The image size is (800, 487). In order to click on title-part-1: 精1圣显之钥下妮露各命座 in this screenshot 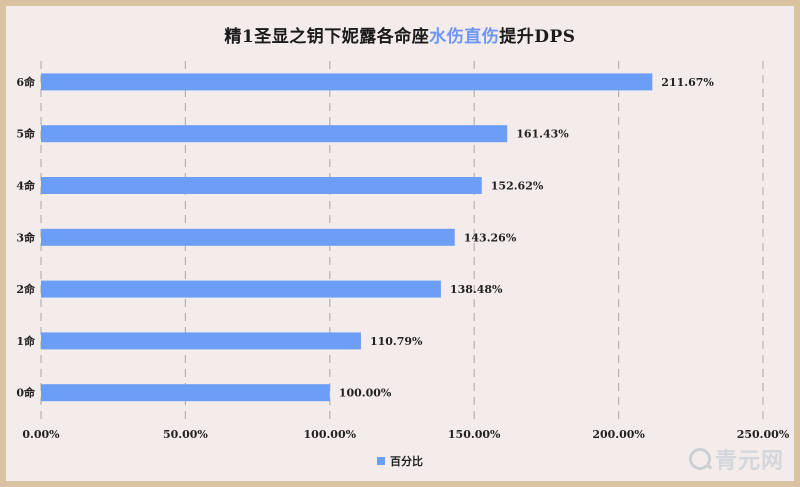, I will do `click(327, 37)`.